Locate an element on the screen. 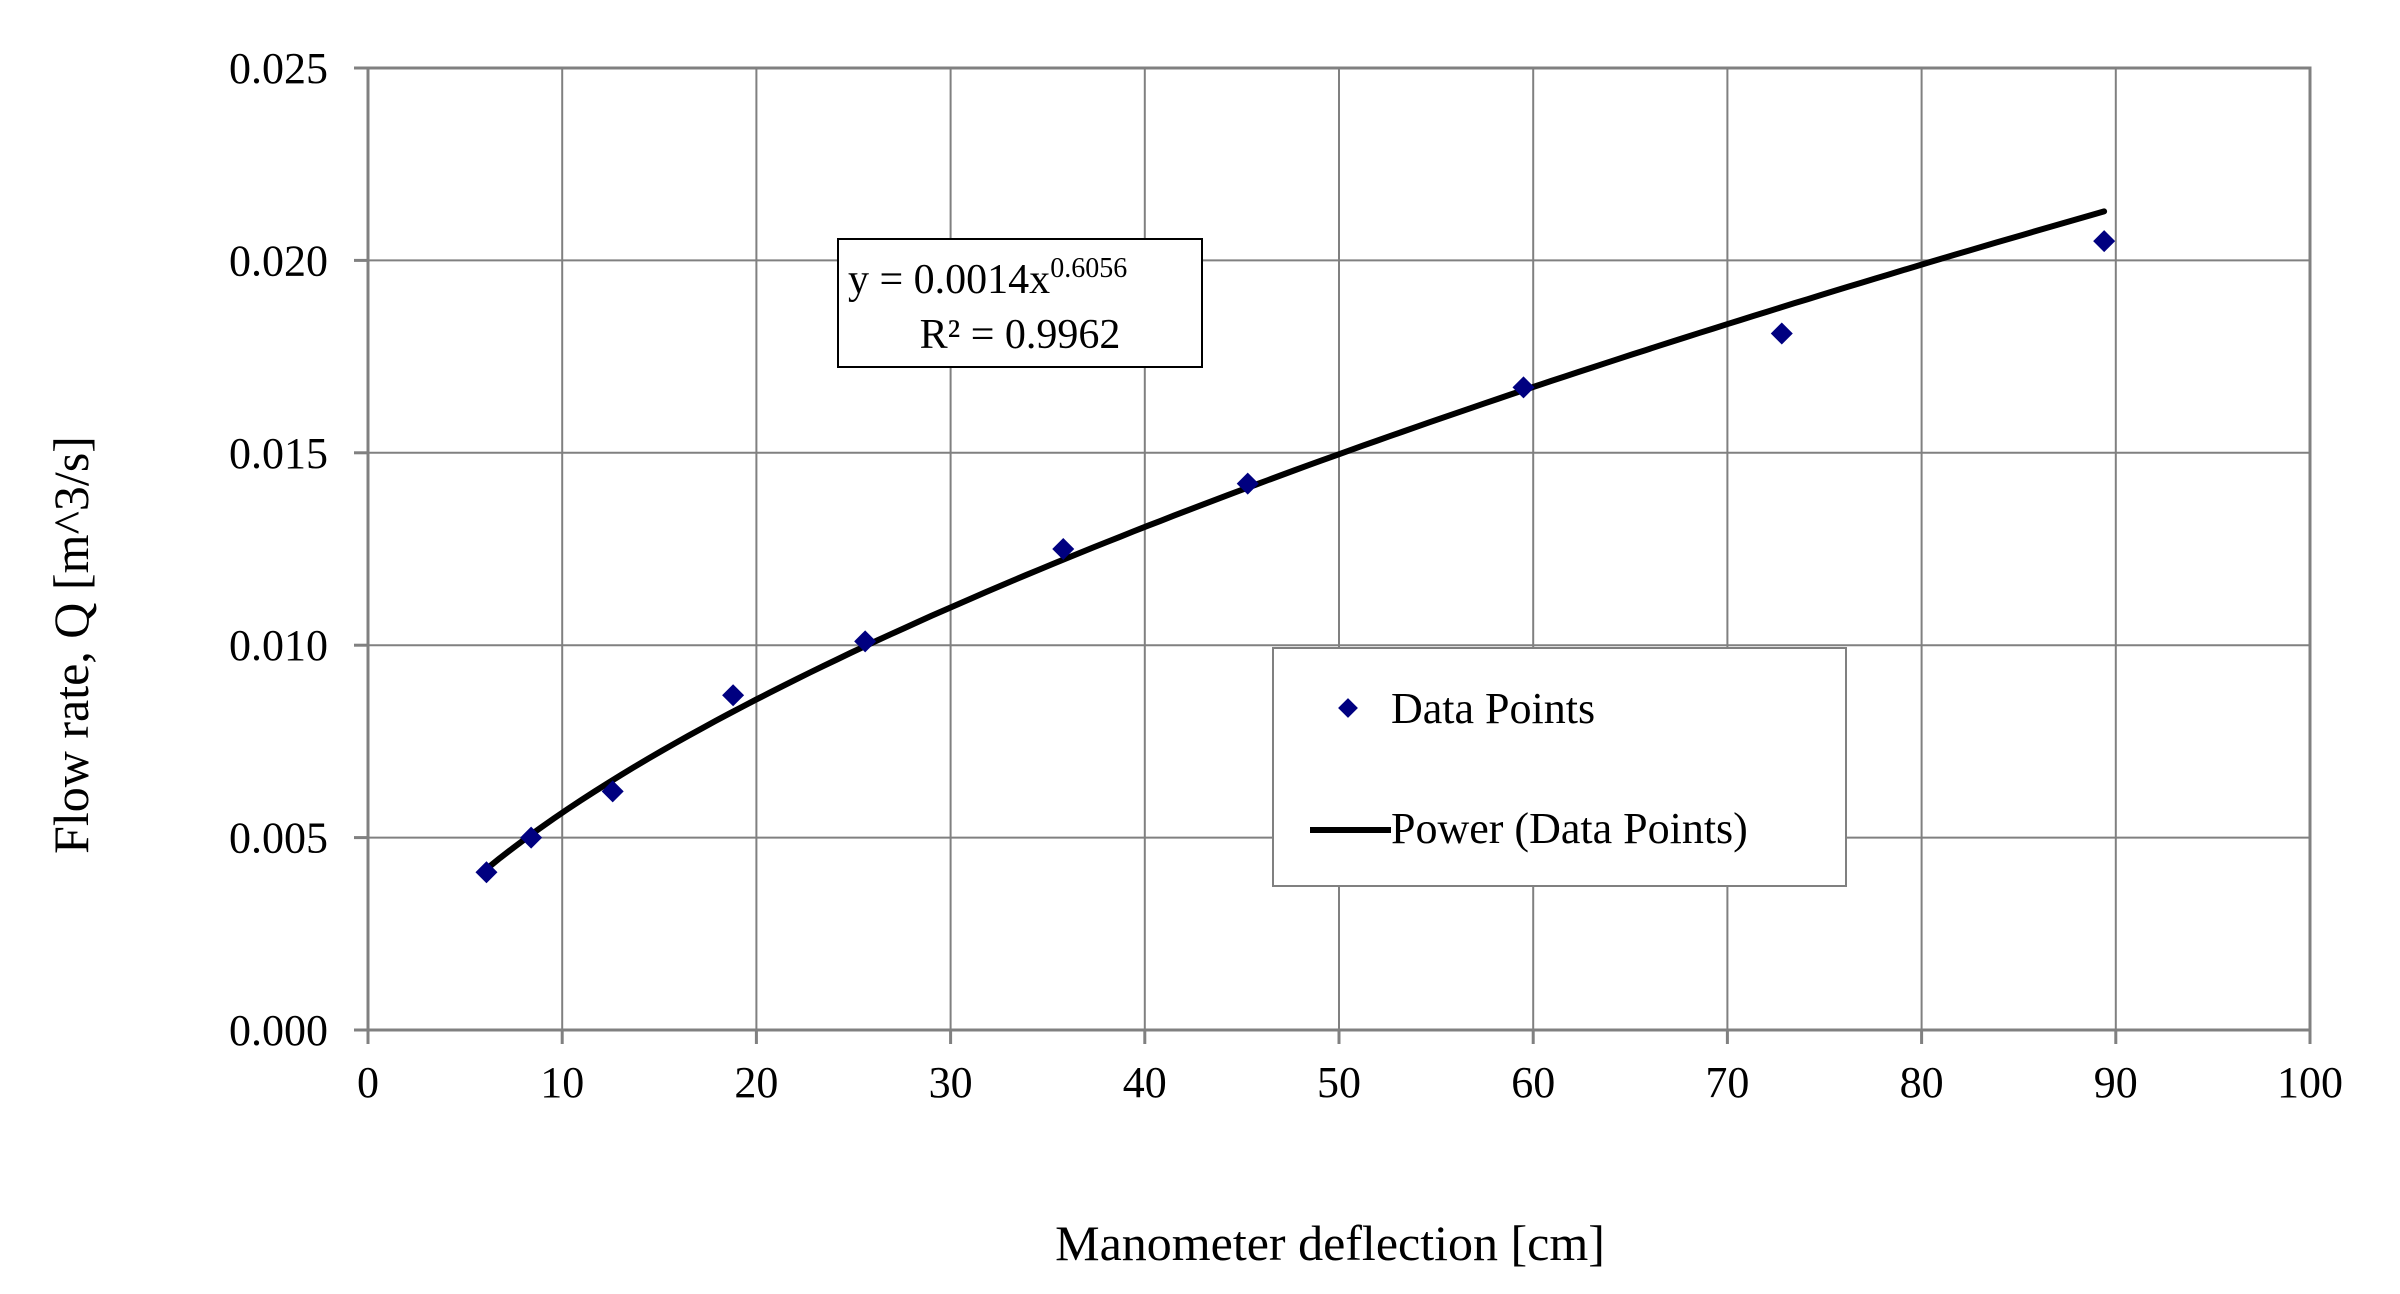 The height and width of the screenshot is (1294, 2400). y-tick-label: 0.005 is located at coordinates (278, 838).